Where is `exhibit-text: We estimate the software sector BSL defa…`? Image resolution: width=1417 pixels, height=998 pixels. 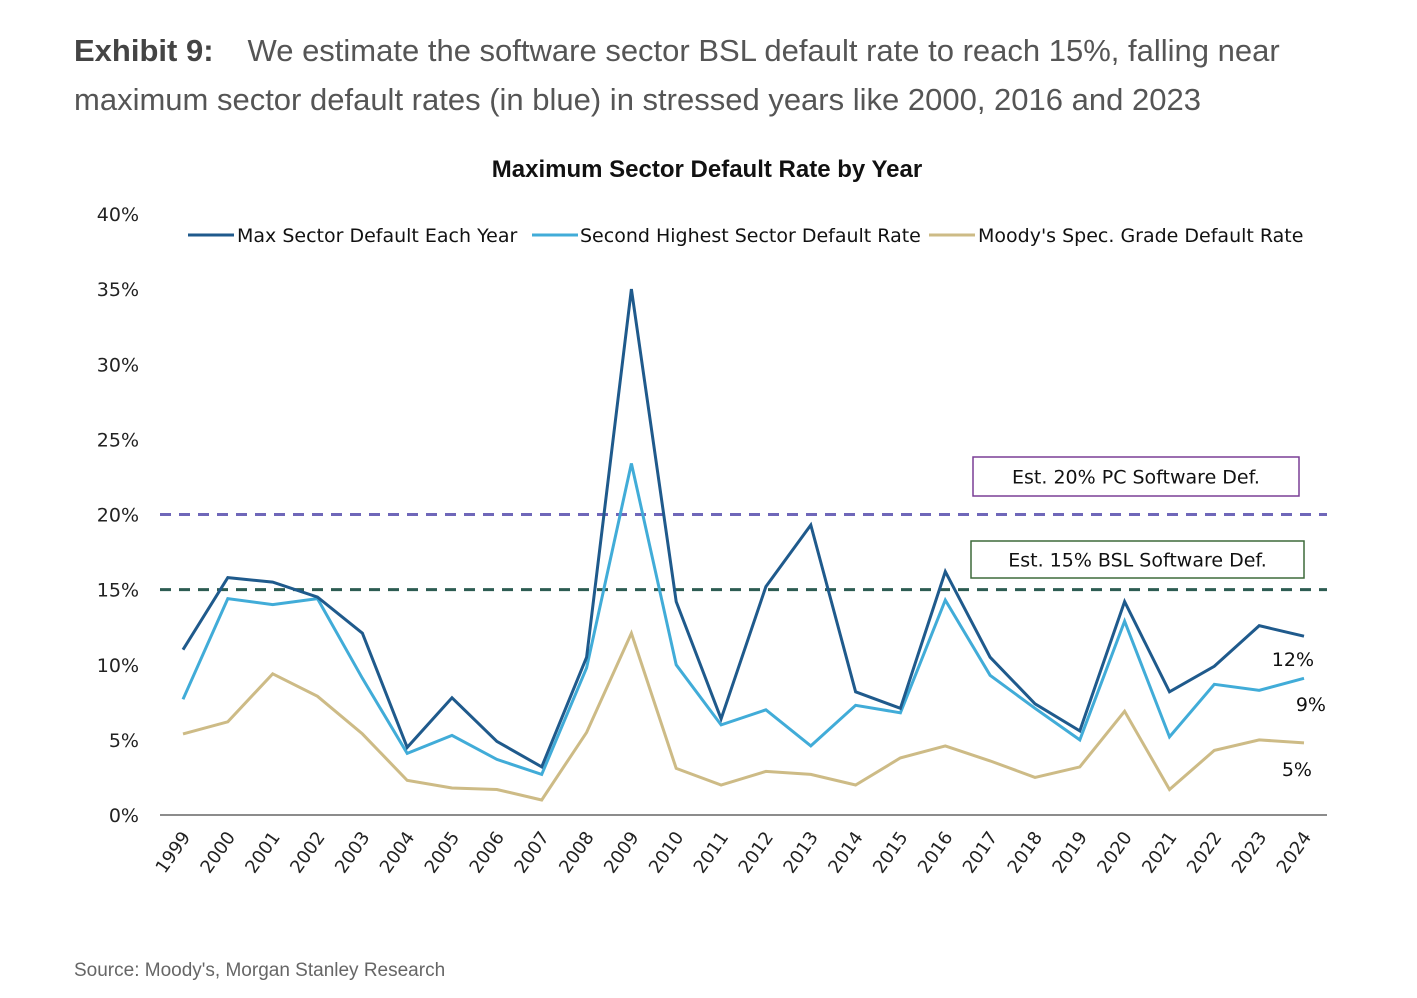 exhibit-text: We estimate the software sector BSL defa… is located at coordinates (677, 75).